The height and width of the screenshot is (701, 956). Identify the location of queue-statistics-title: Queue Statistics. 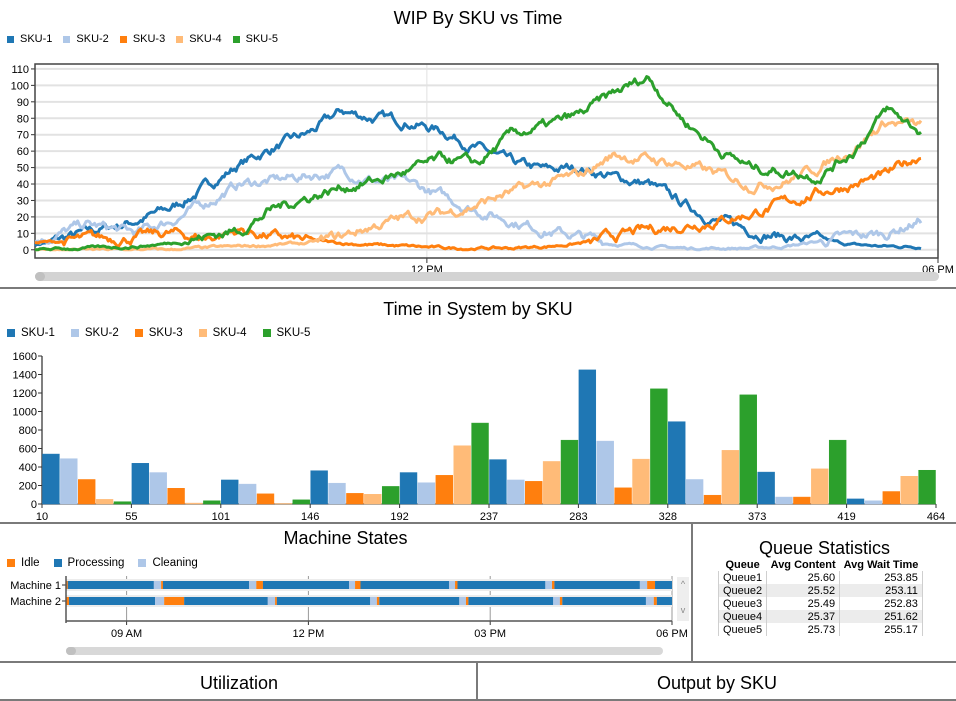
(824, 548).